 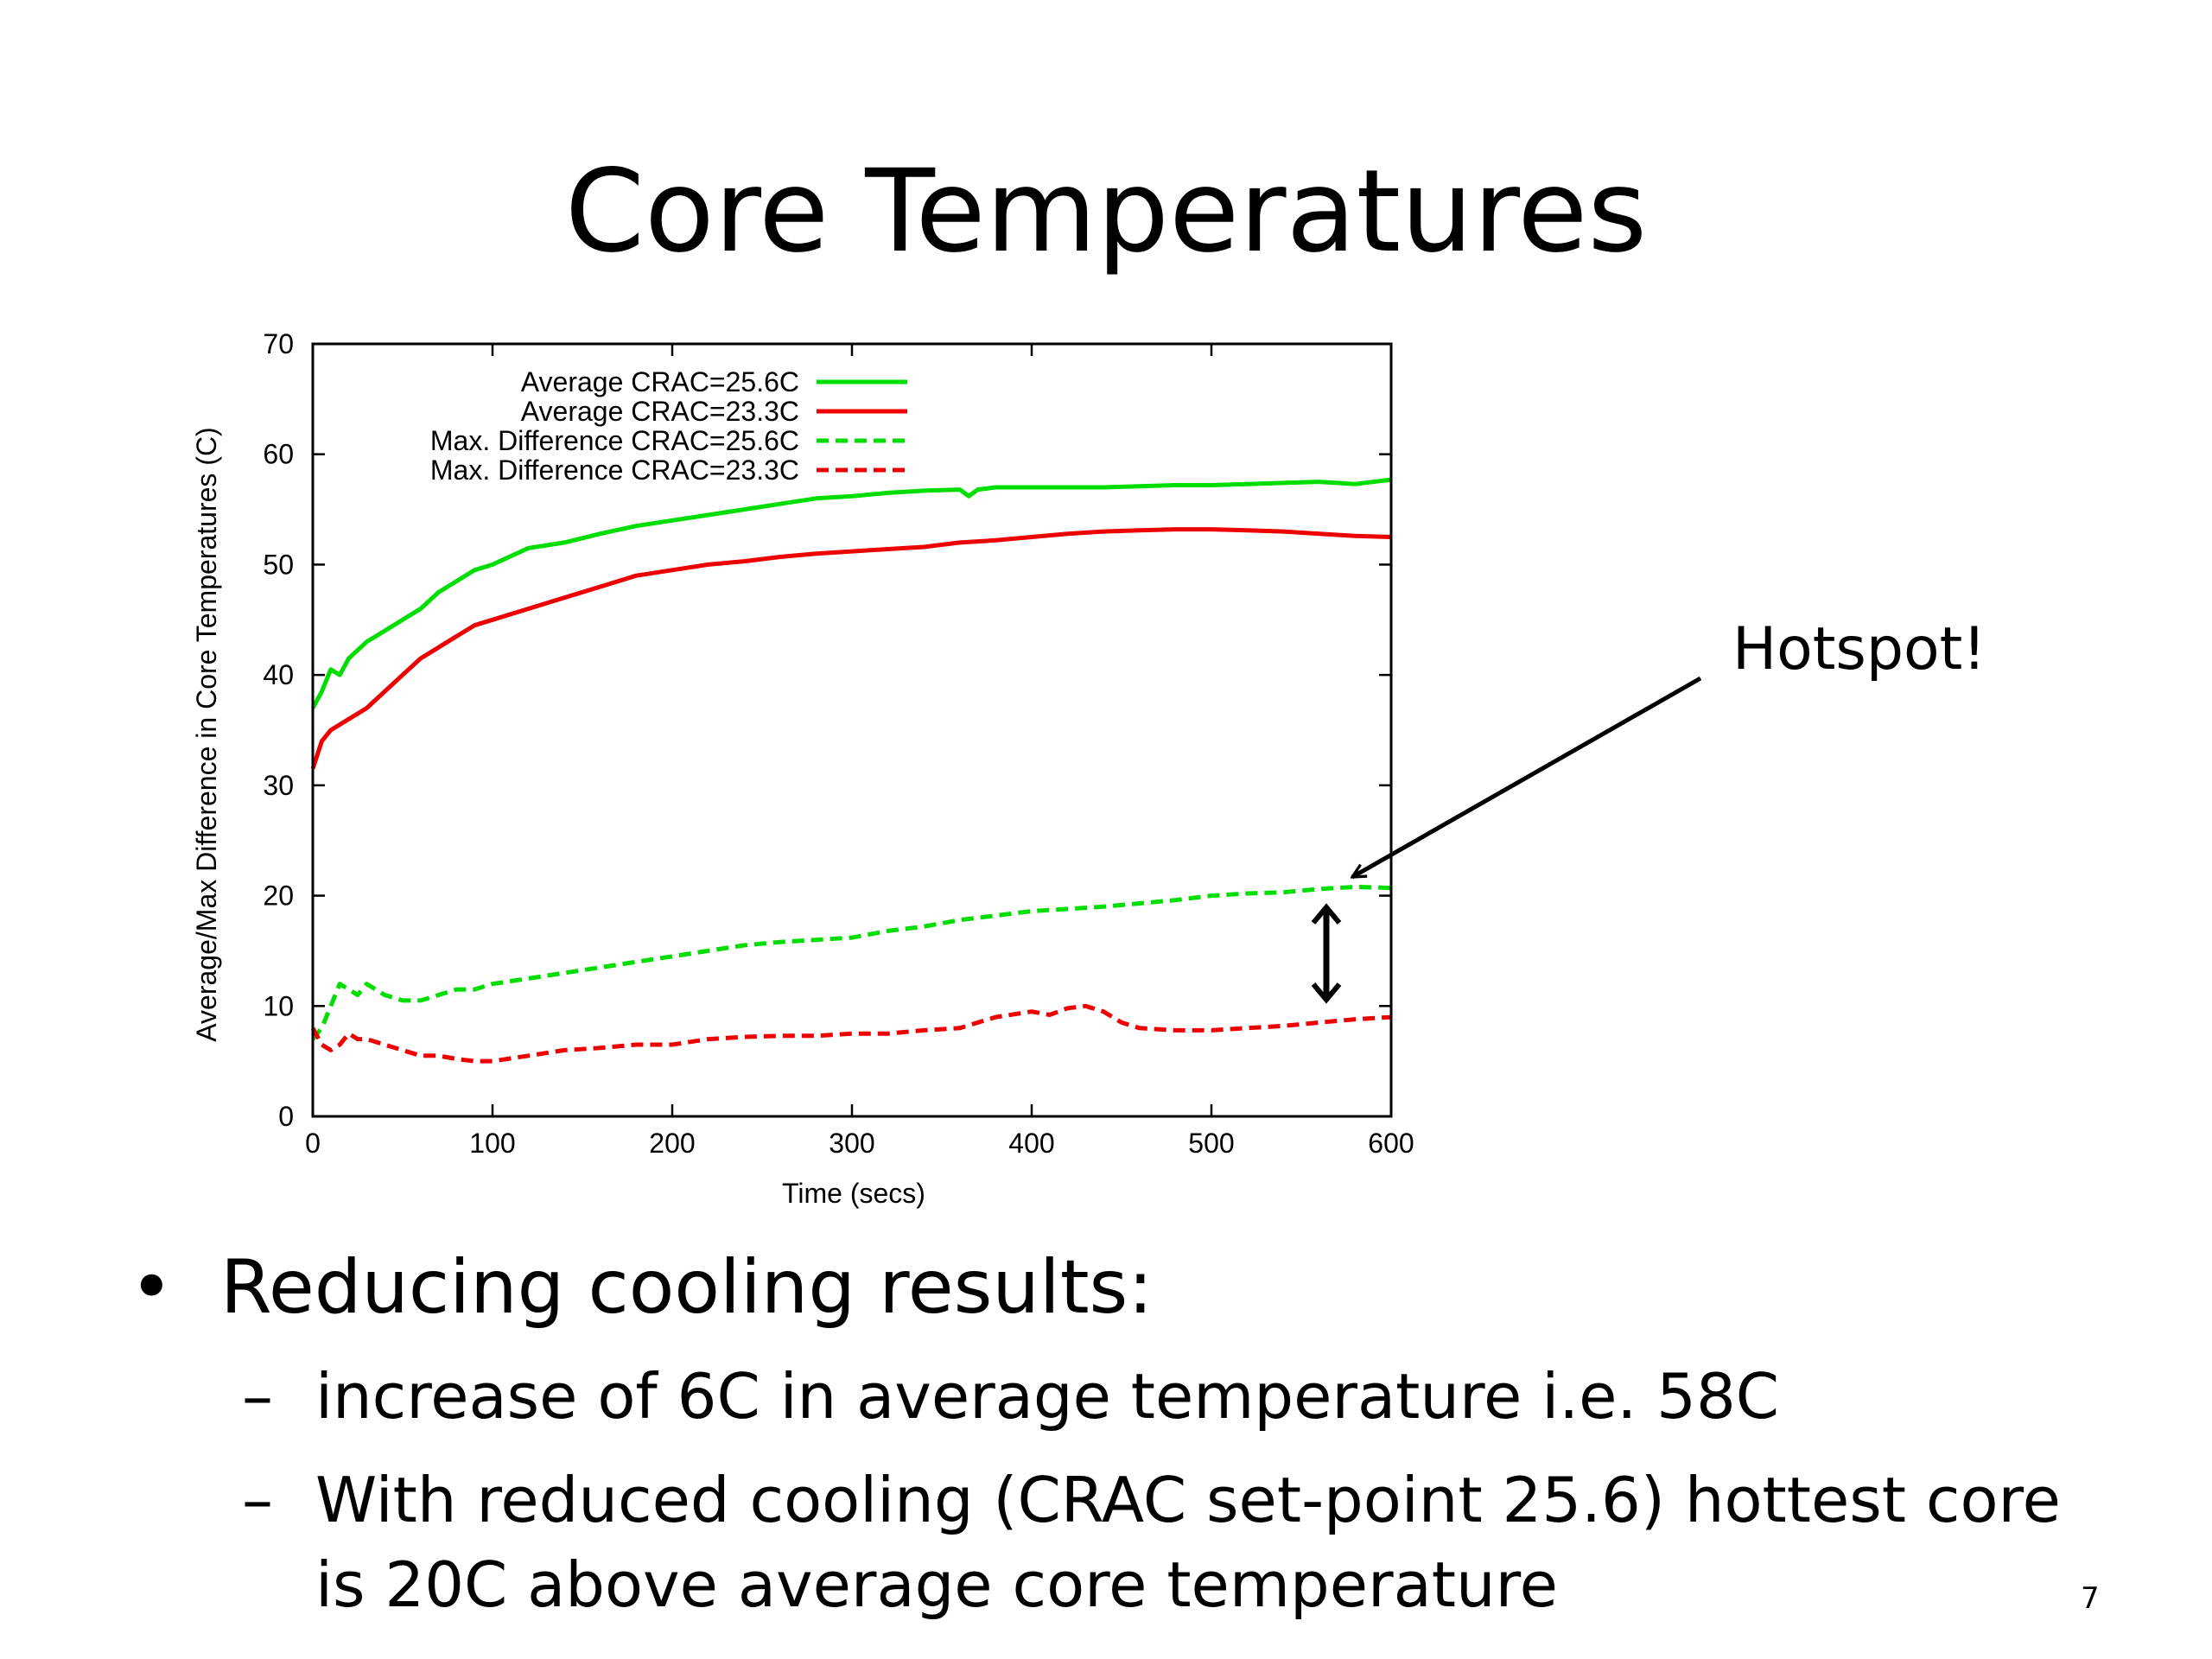 I want to click on y-tick-label: 0, so click(x=286, y=1116).